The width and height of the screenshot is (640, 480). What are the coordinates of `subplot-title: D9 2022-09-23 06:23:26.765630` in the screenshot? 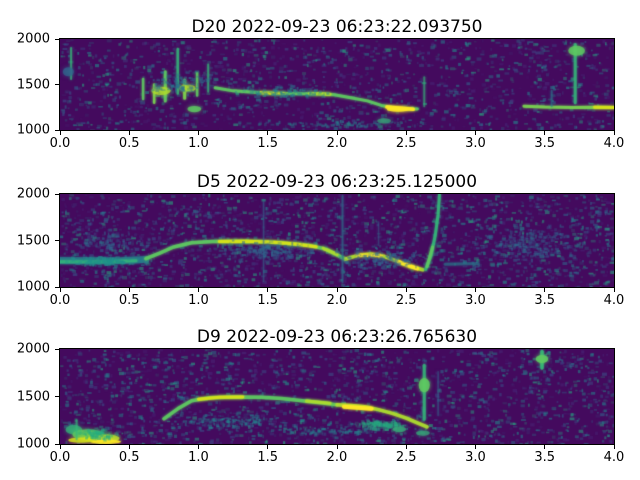 It's located at (337, 337).